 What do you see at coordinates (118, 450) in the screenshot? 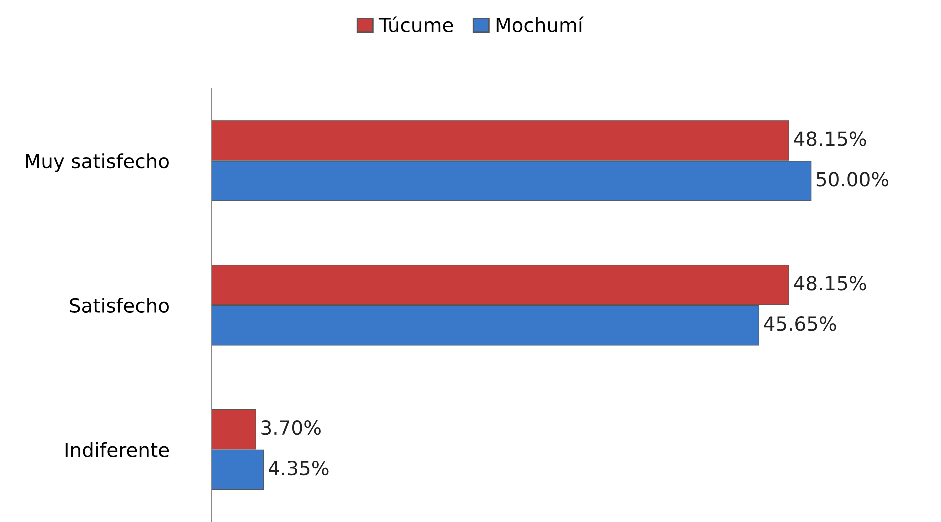
I see `y-tick-label: Indiferente` at bounding box center [118, 450].